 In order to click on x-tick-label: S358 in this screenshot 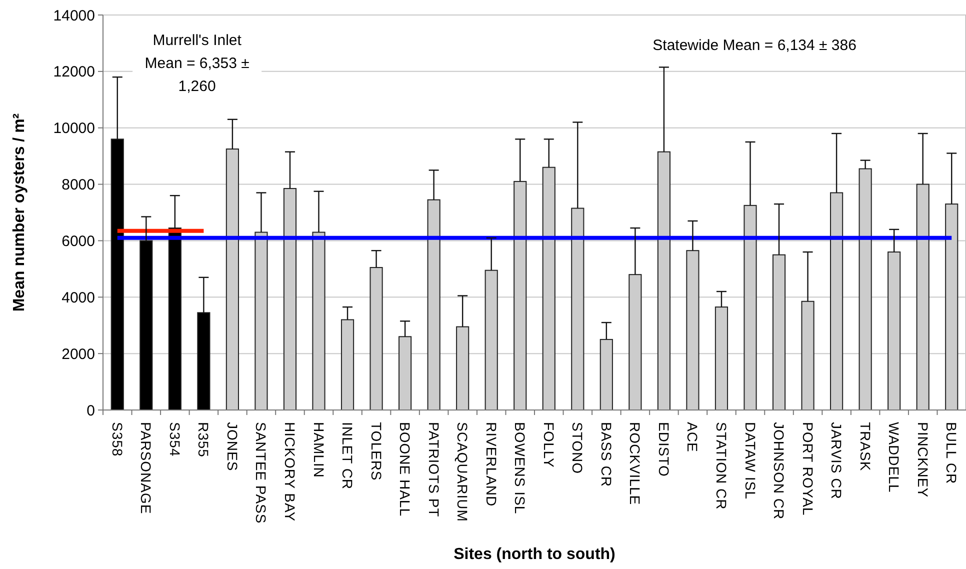, I will do `click(117, 439)`.